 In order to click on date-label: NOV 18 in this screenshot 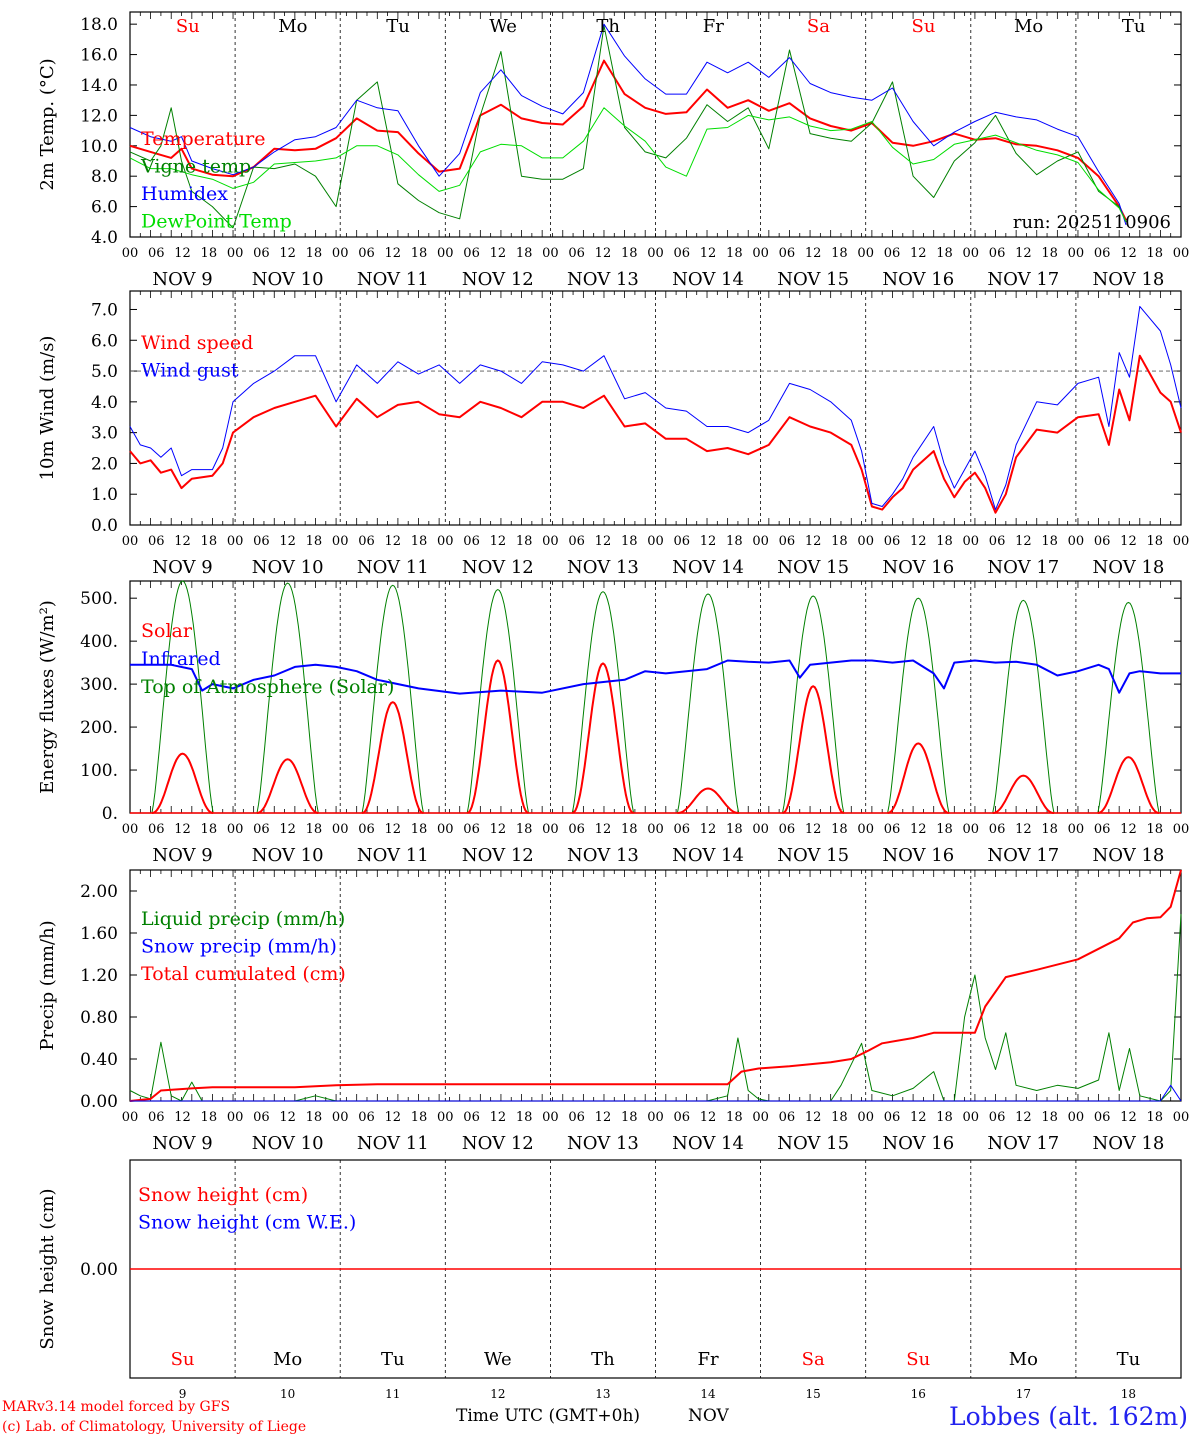, I will do `click(1129, 567)`.